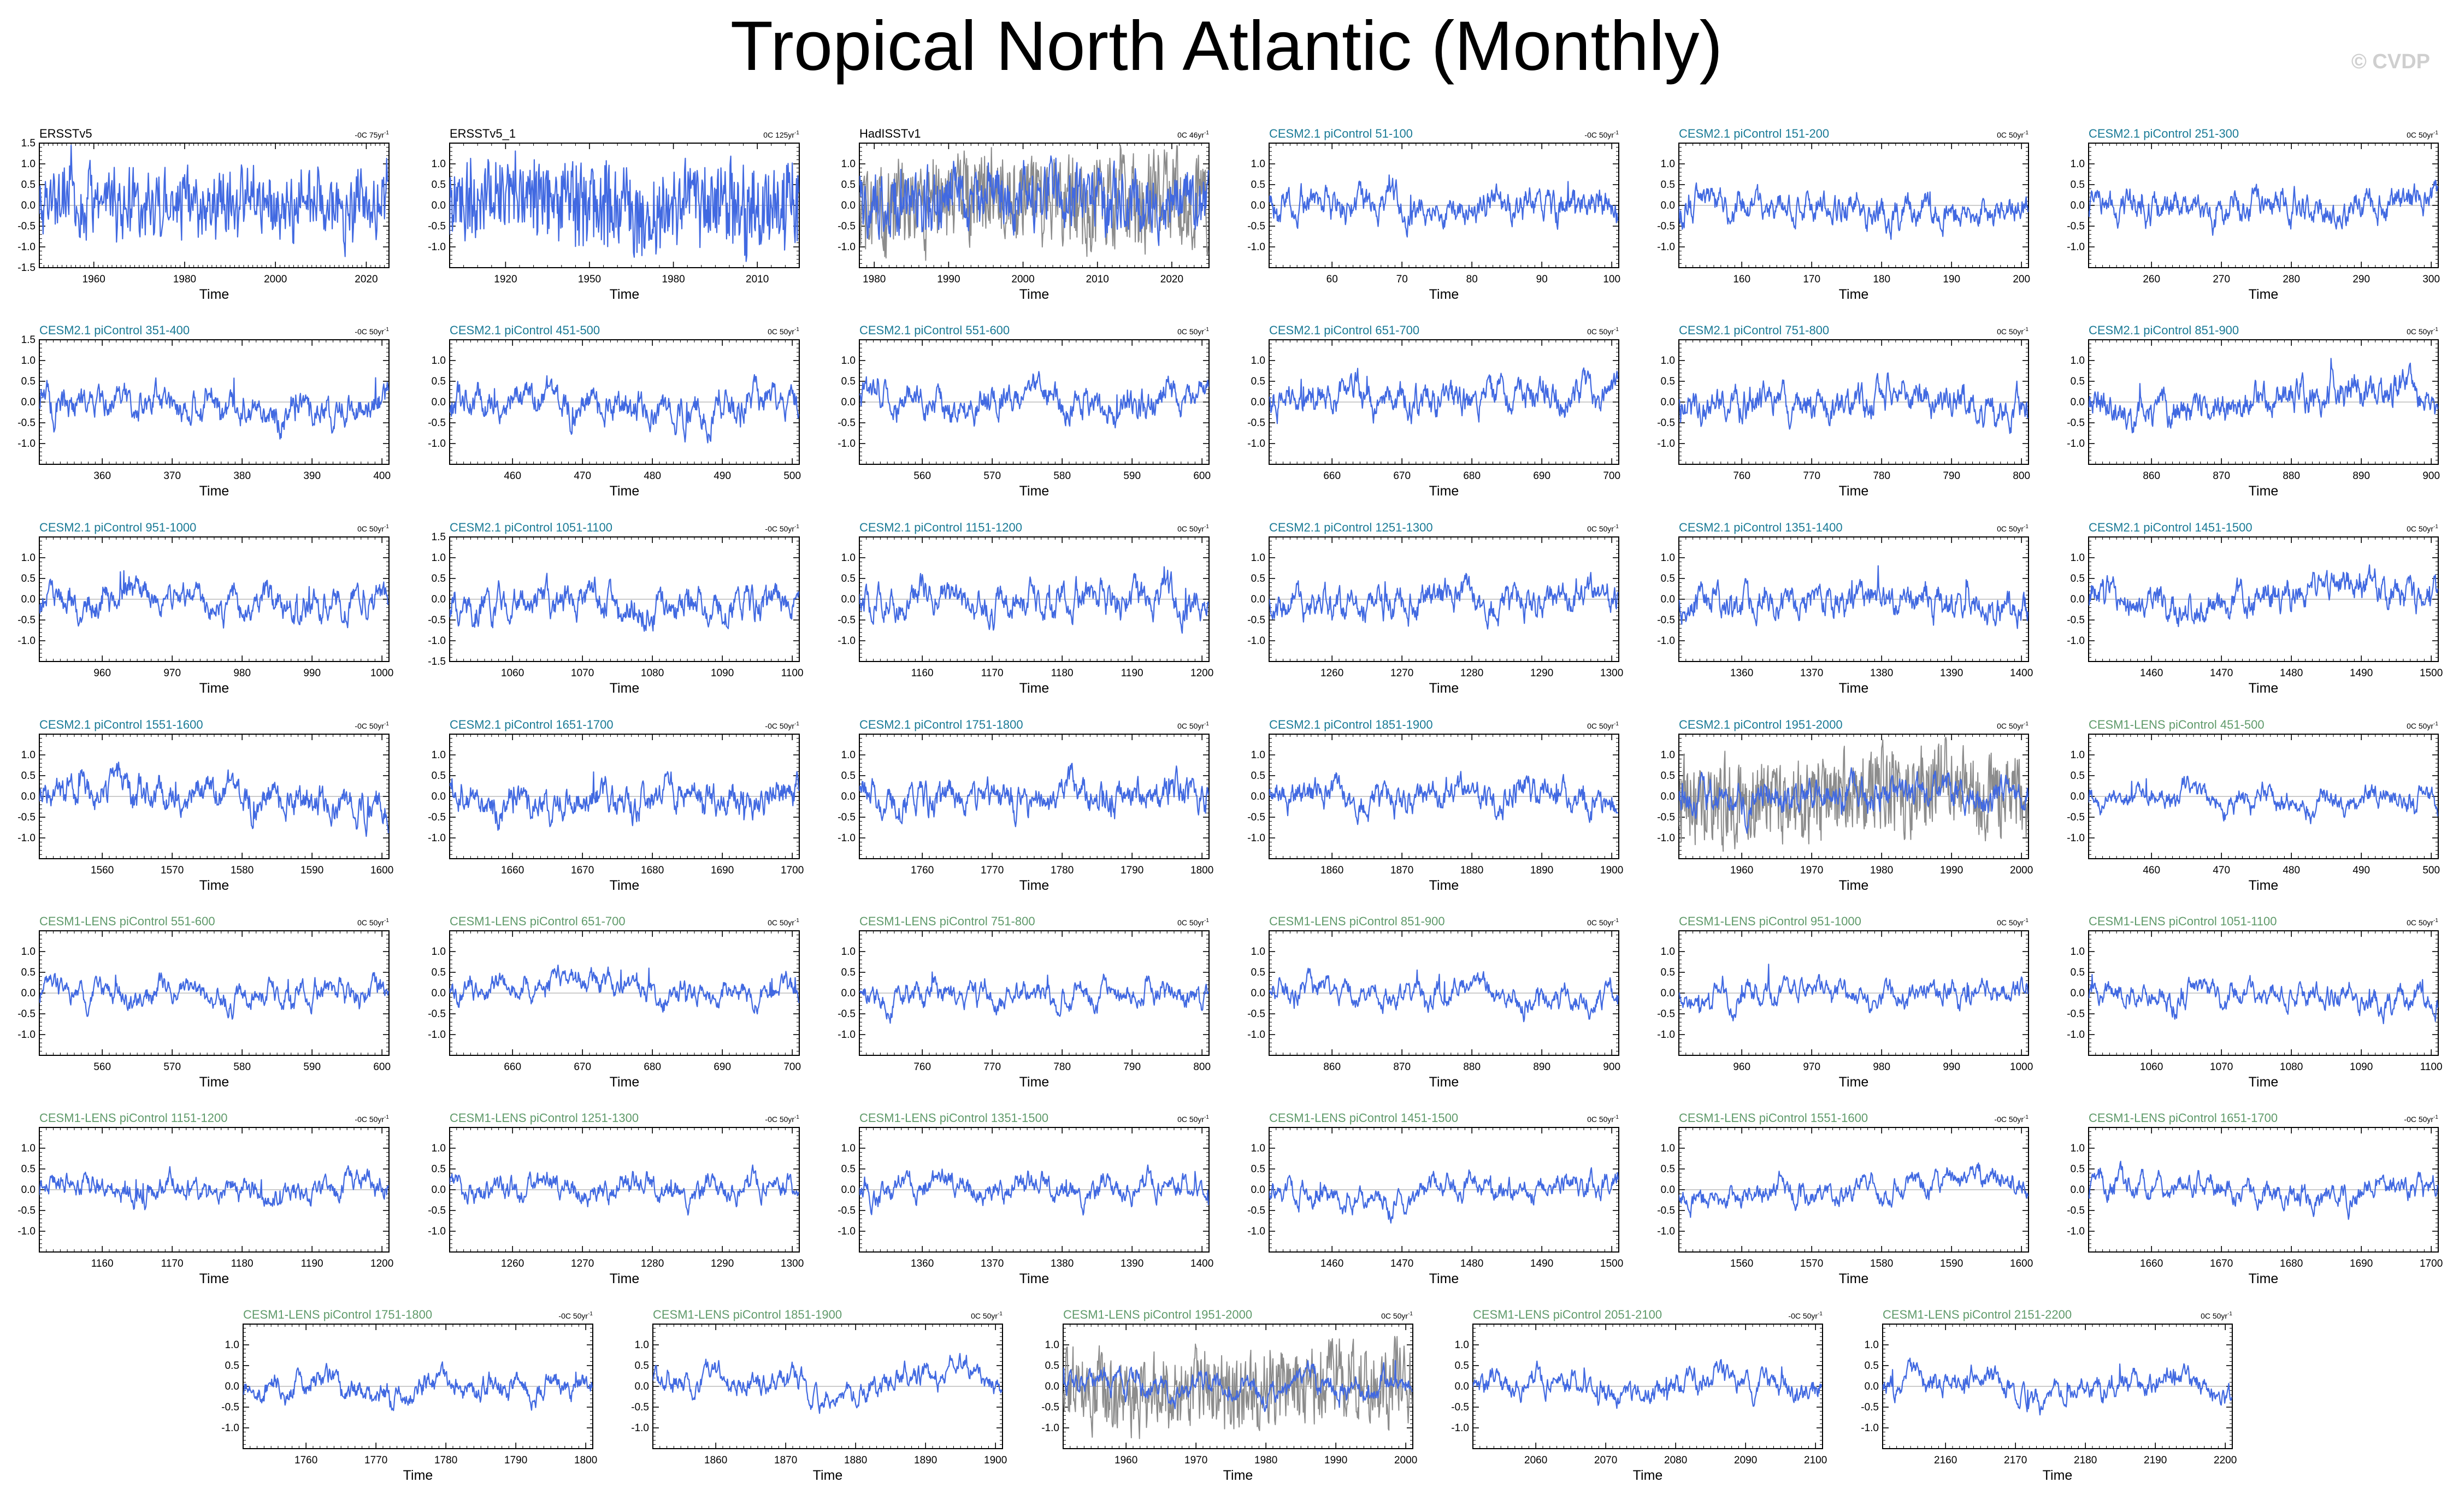  Describe the element at coordinates (1402, 1263) in the screenshot. I see `x-tick-label: 1470` at that location.